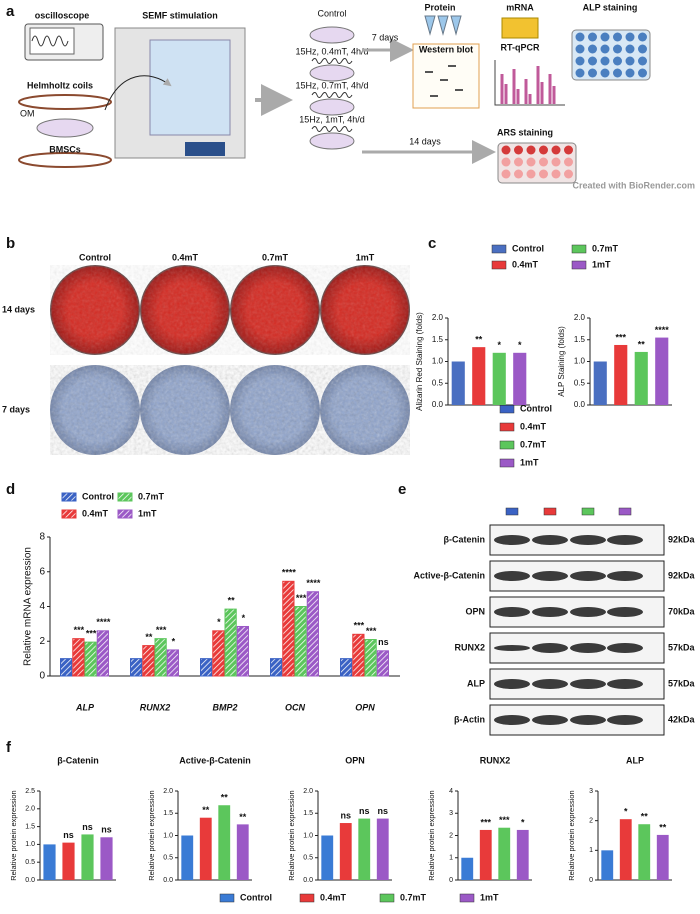  Describe the element at coordinates (591, 791) in the screenshot. I see `y-tick-label: 3` at that location.